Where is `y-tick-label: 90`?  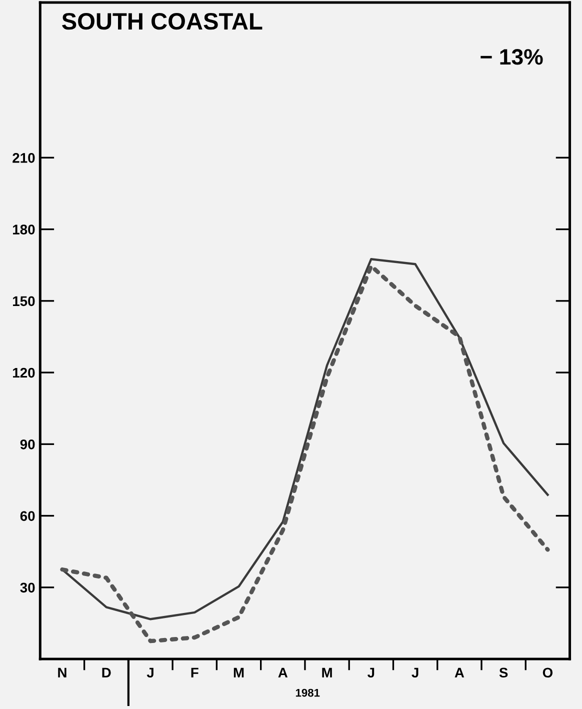 y-tick-label: 90 is located at coordinates (27, 444).